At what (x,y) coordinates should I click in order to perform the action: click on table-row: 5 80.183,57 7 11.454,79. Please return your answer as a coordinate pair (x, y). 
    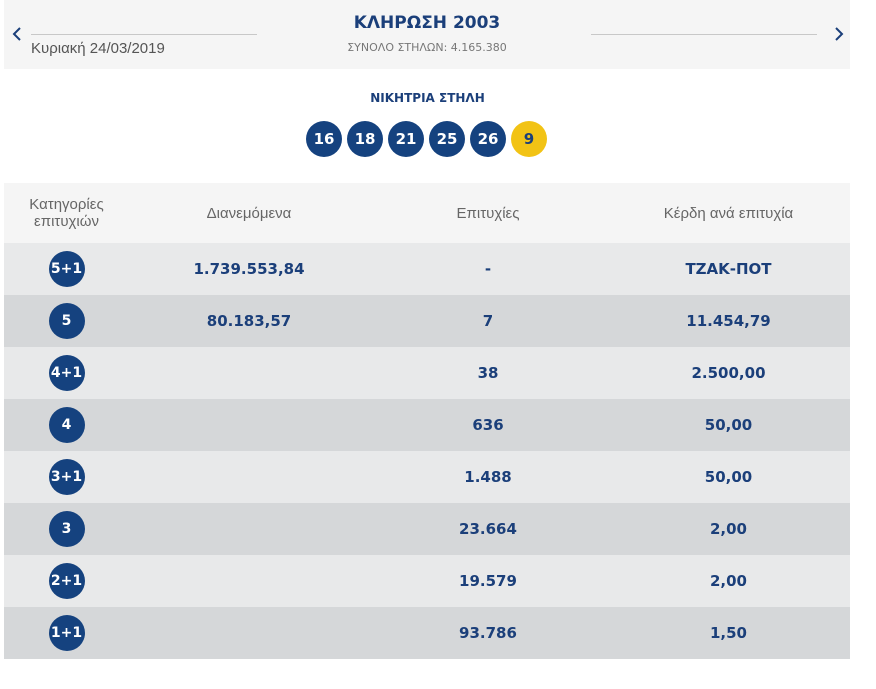
    Looking at the image, I should click on (427, 321).